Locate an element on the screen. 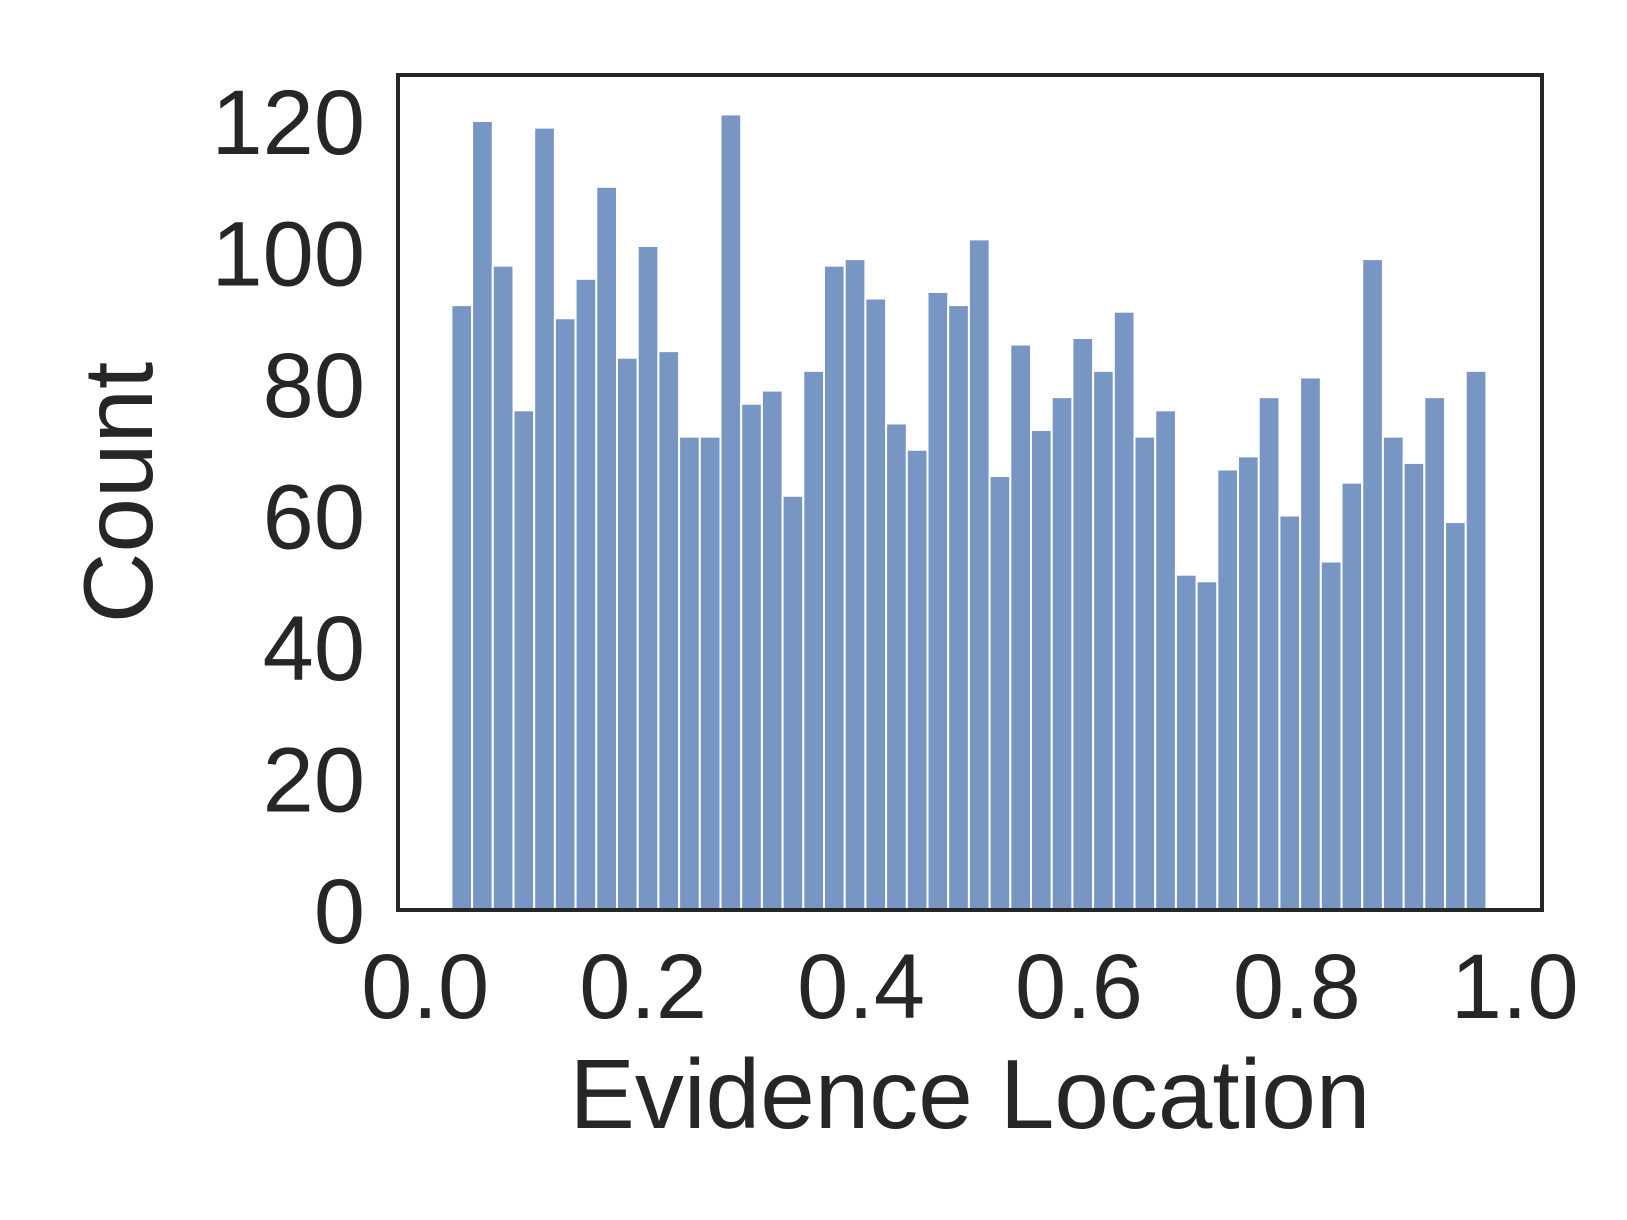 The width and height of the screenshot is (1627, 1220). y-tick-labels: 0 20 40 60 80 100 120 is located at coordinates (289, 517).